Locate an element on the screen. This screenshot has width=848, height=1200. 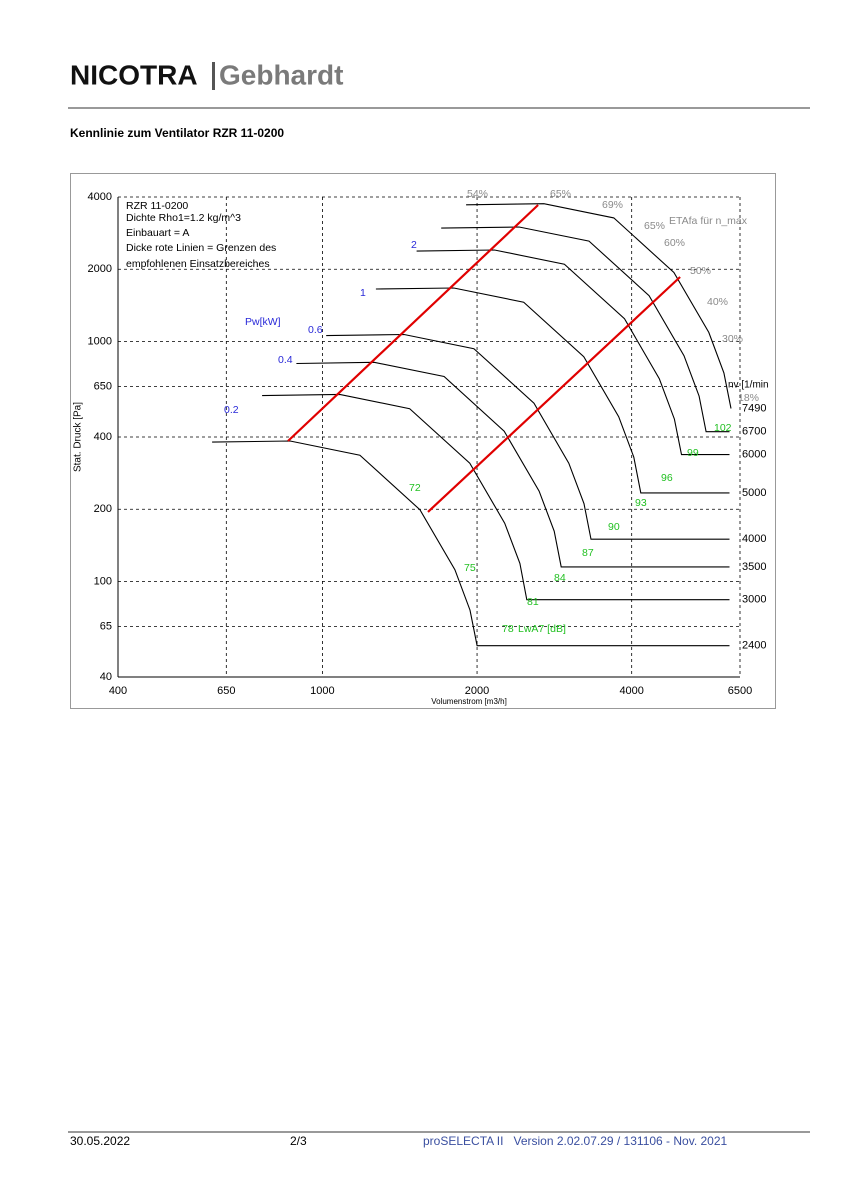
speed-label: 2400 is located at coordinates (754, 646).